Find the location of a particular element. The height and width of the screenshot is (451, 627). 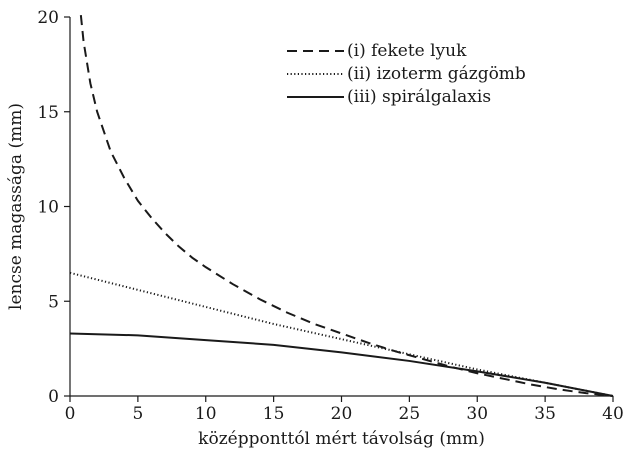

x-tick-label: 10 is located at coordinates (206, 414).